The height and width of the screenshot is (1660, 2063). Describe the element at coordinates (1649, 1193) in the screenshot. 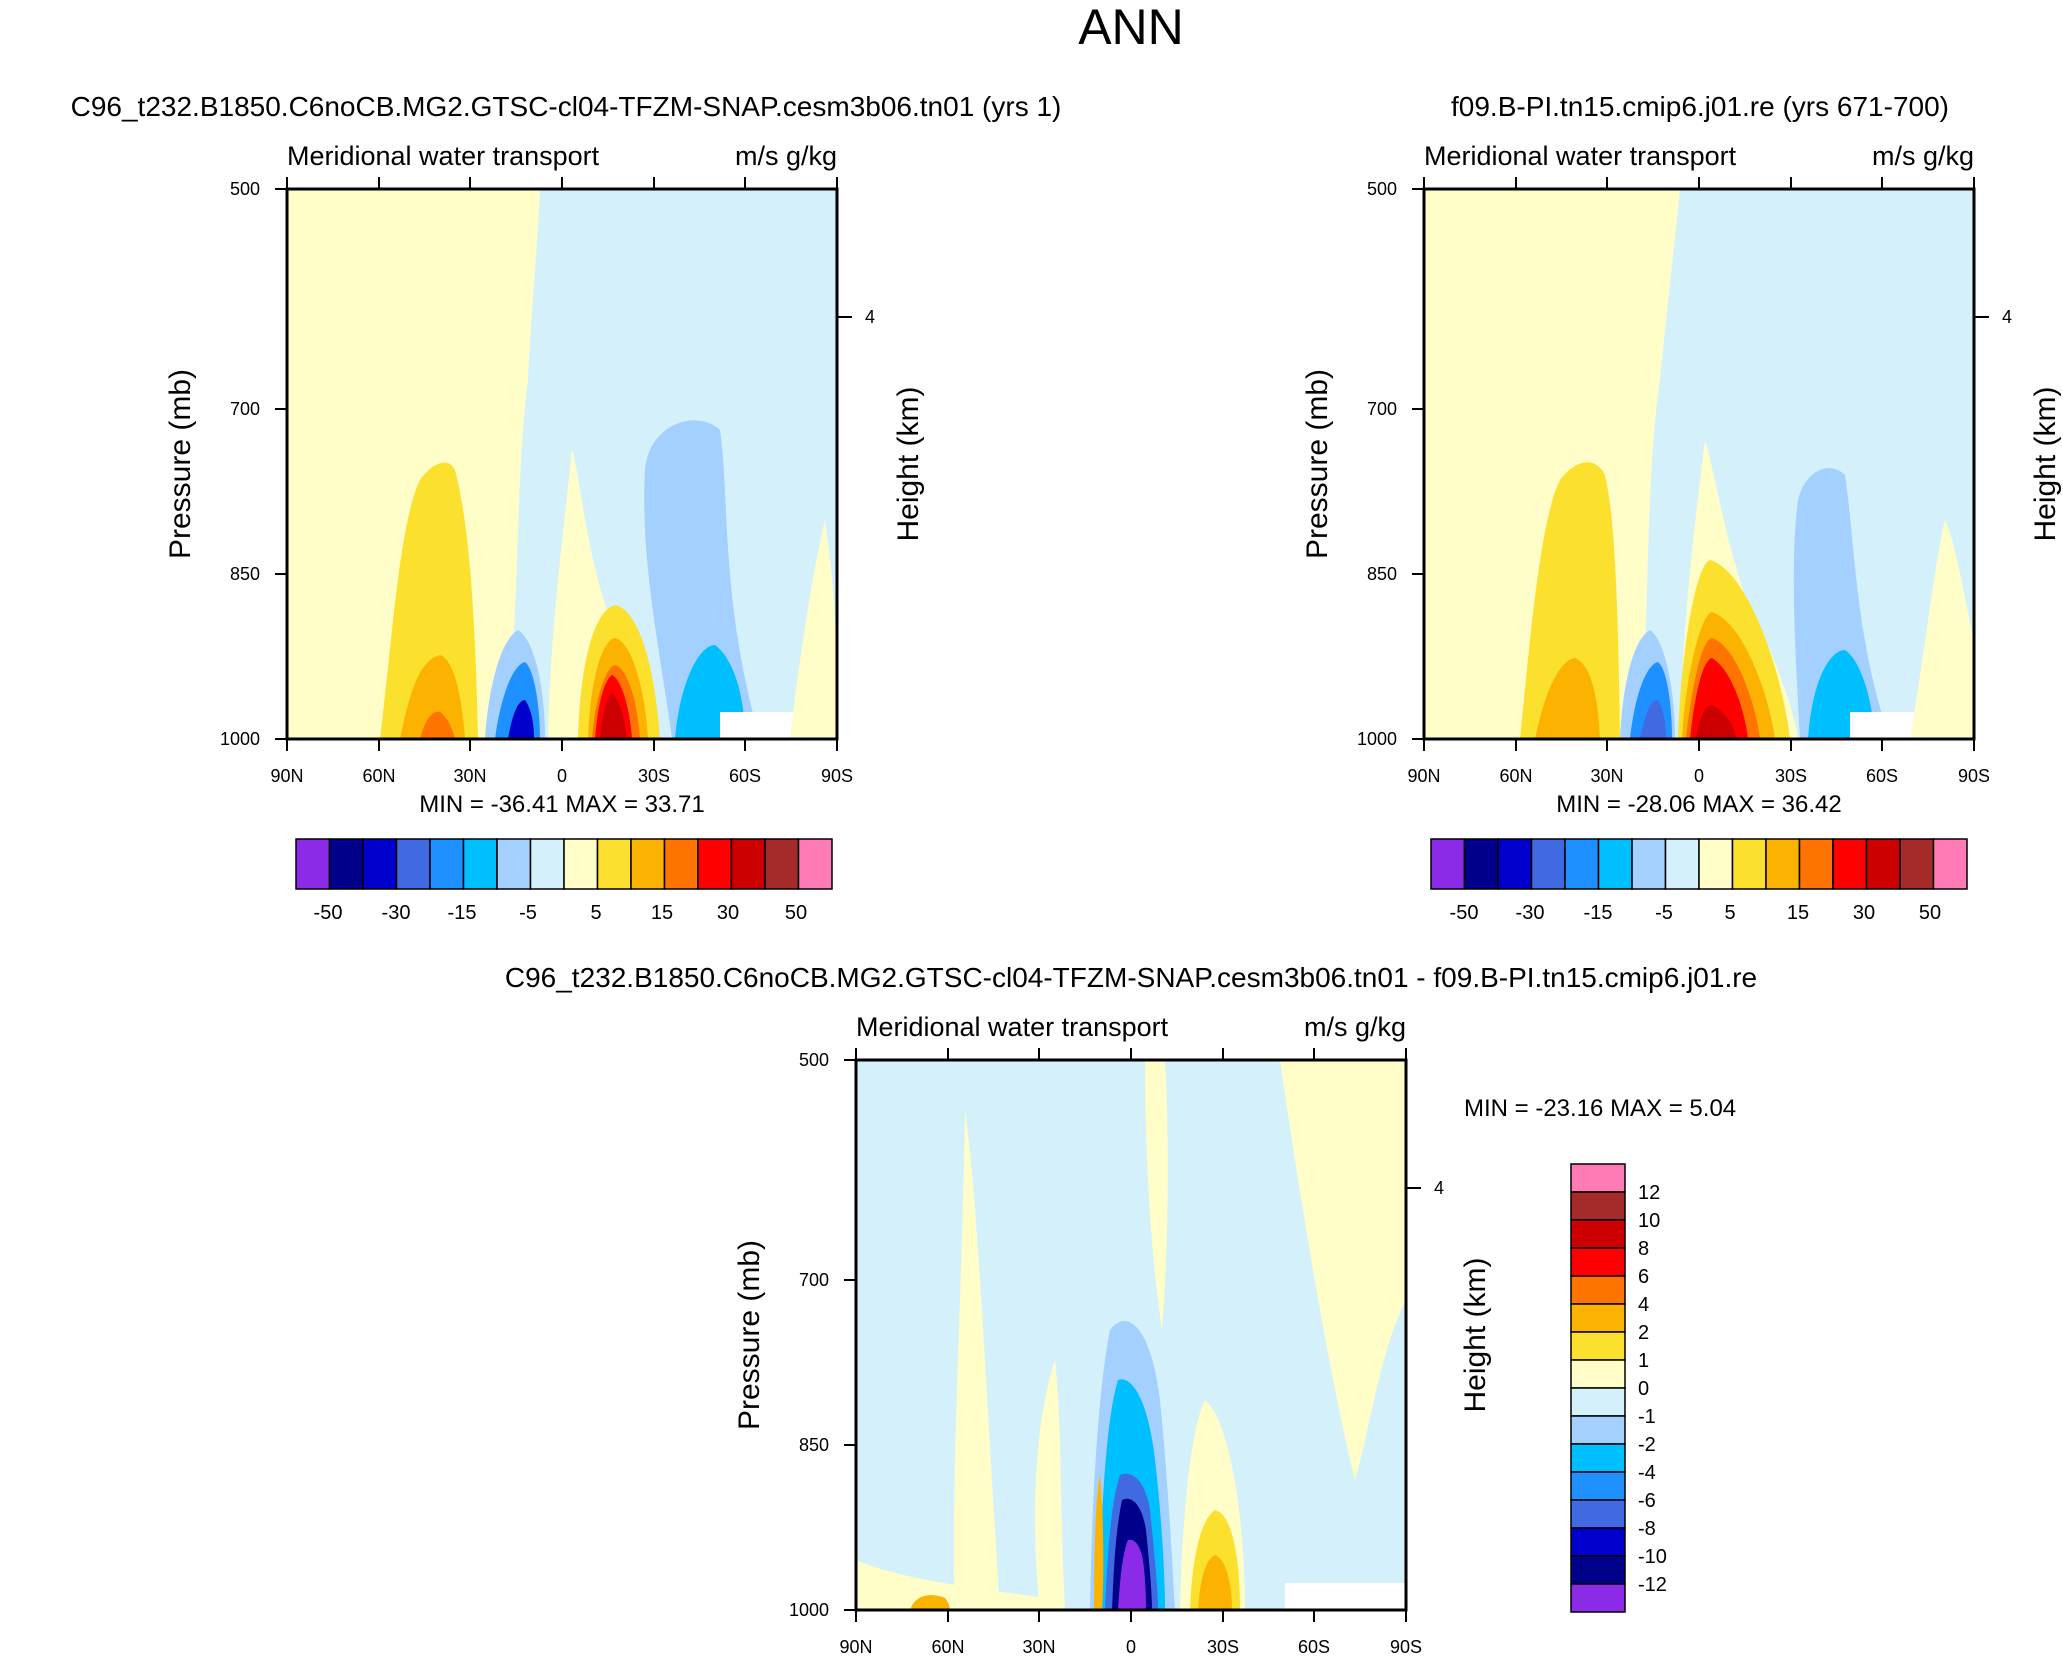

I see `panel-diff-cb-label: 12` at that location.